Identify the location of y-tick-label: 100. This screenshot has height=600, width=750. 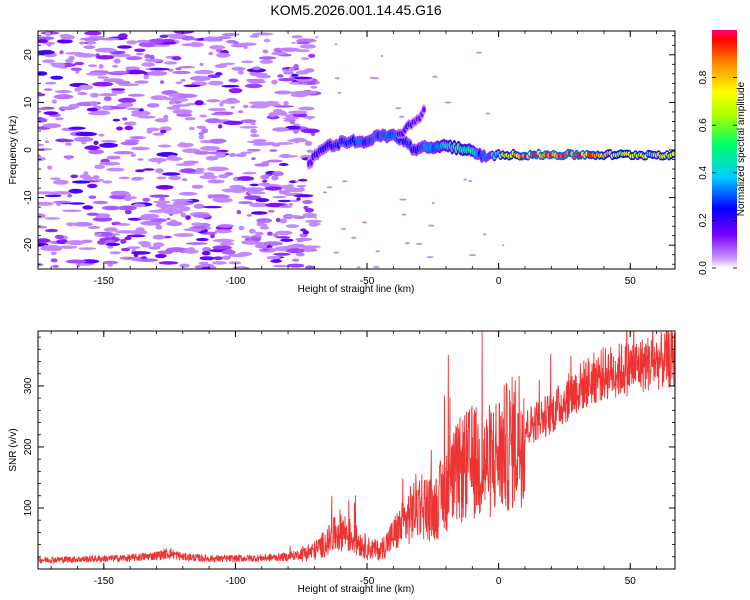
(28, 507).